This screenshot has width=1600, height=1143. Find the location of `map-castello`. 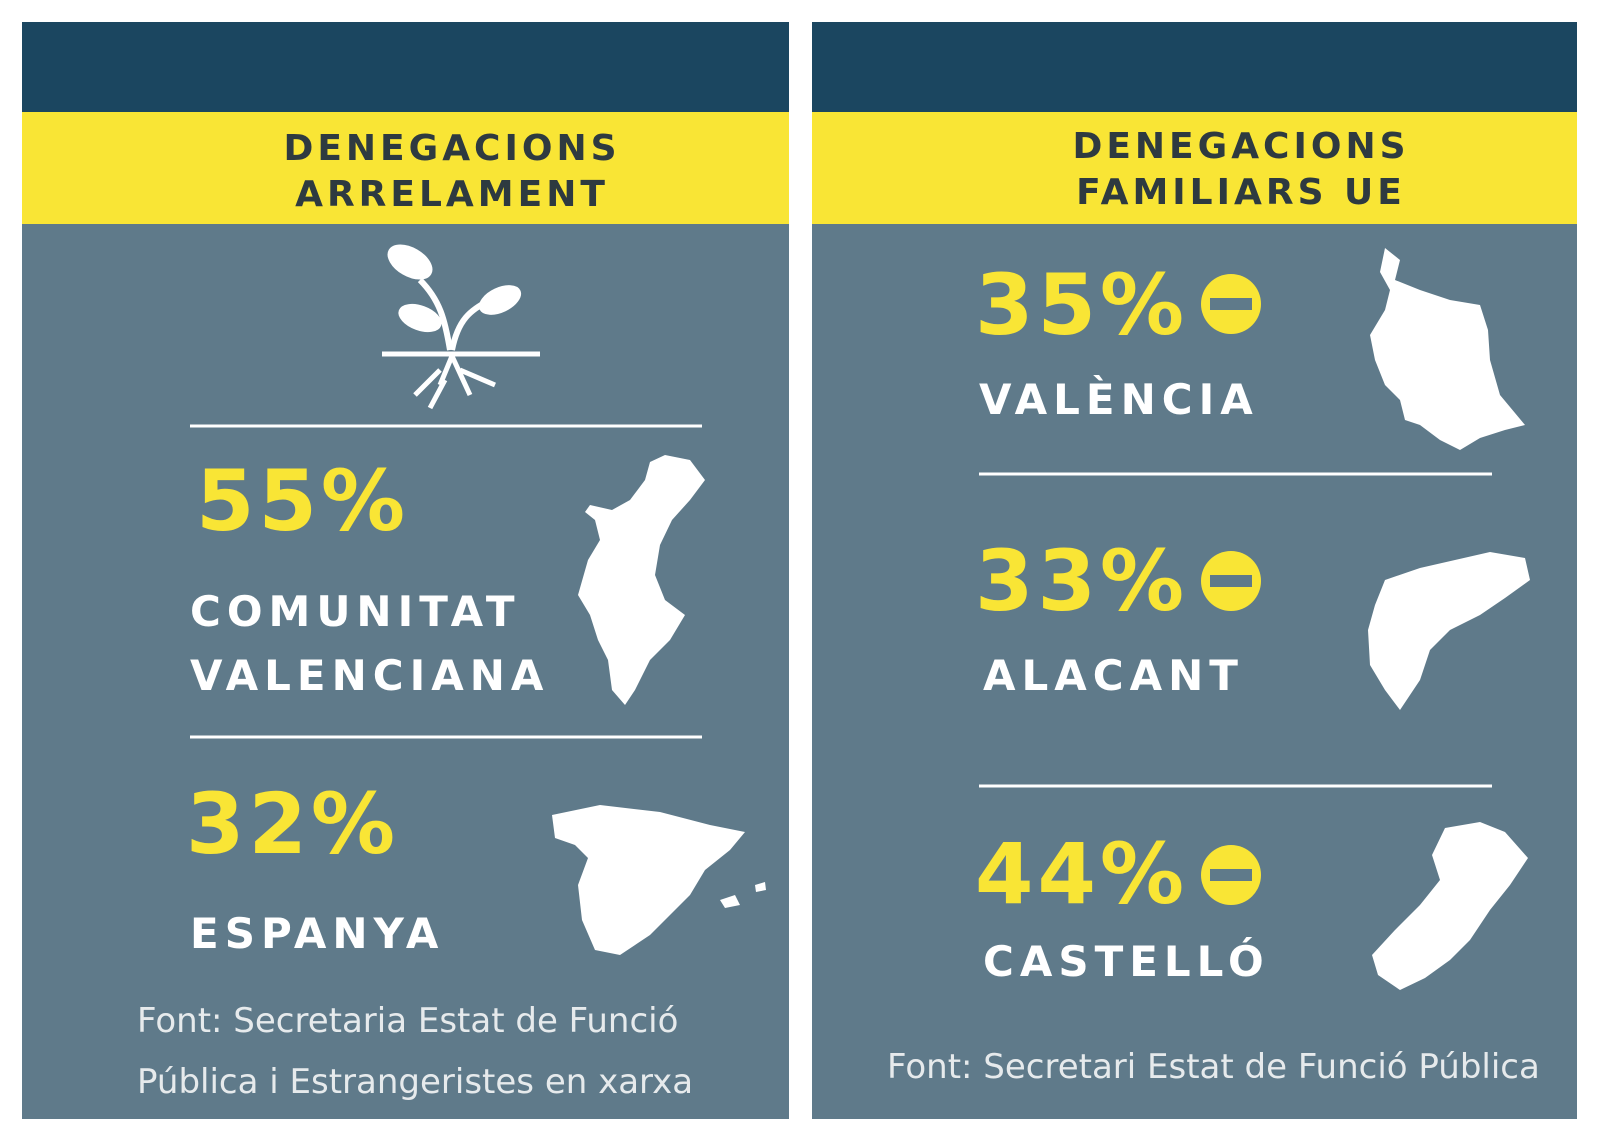

map-castello is located at coordinates (1450, 906).